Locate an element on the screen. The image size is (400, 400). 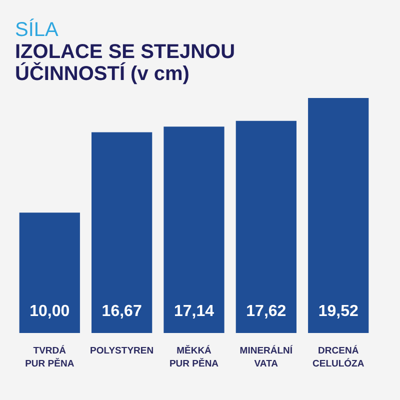
data-label: 16,67 is located at coordinates (122, 311).